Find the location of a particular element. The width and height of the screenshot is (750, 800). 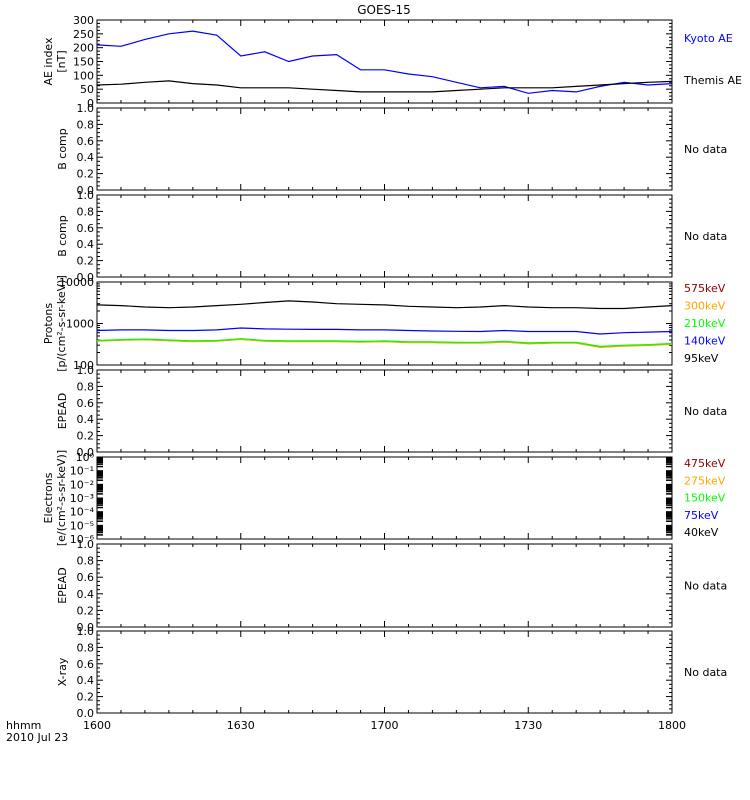

legend-entry: 275keV is located at coordinates (705, 480).